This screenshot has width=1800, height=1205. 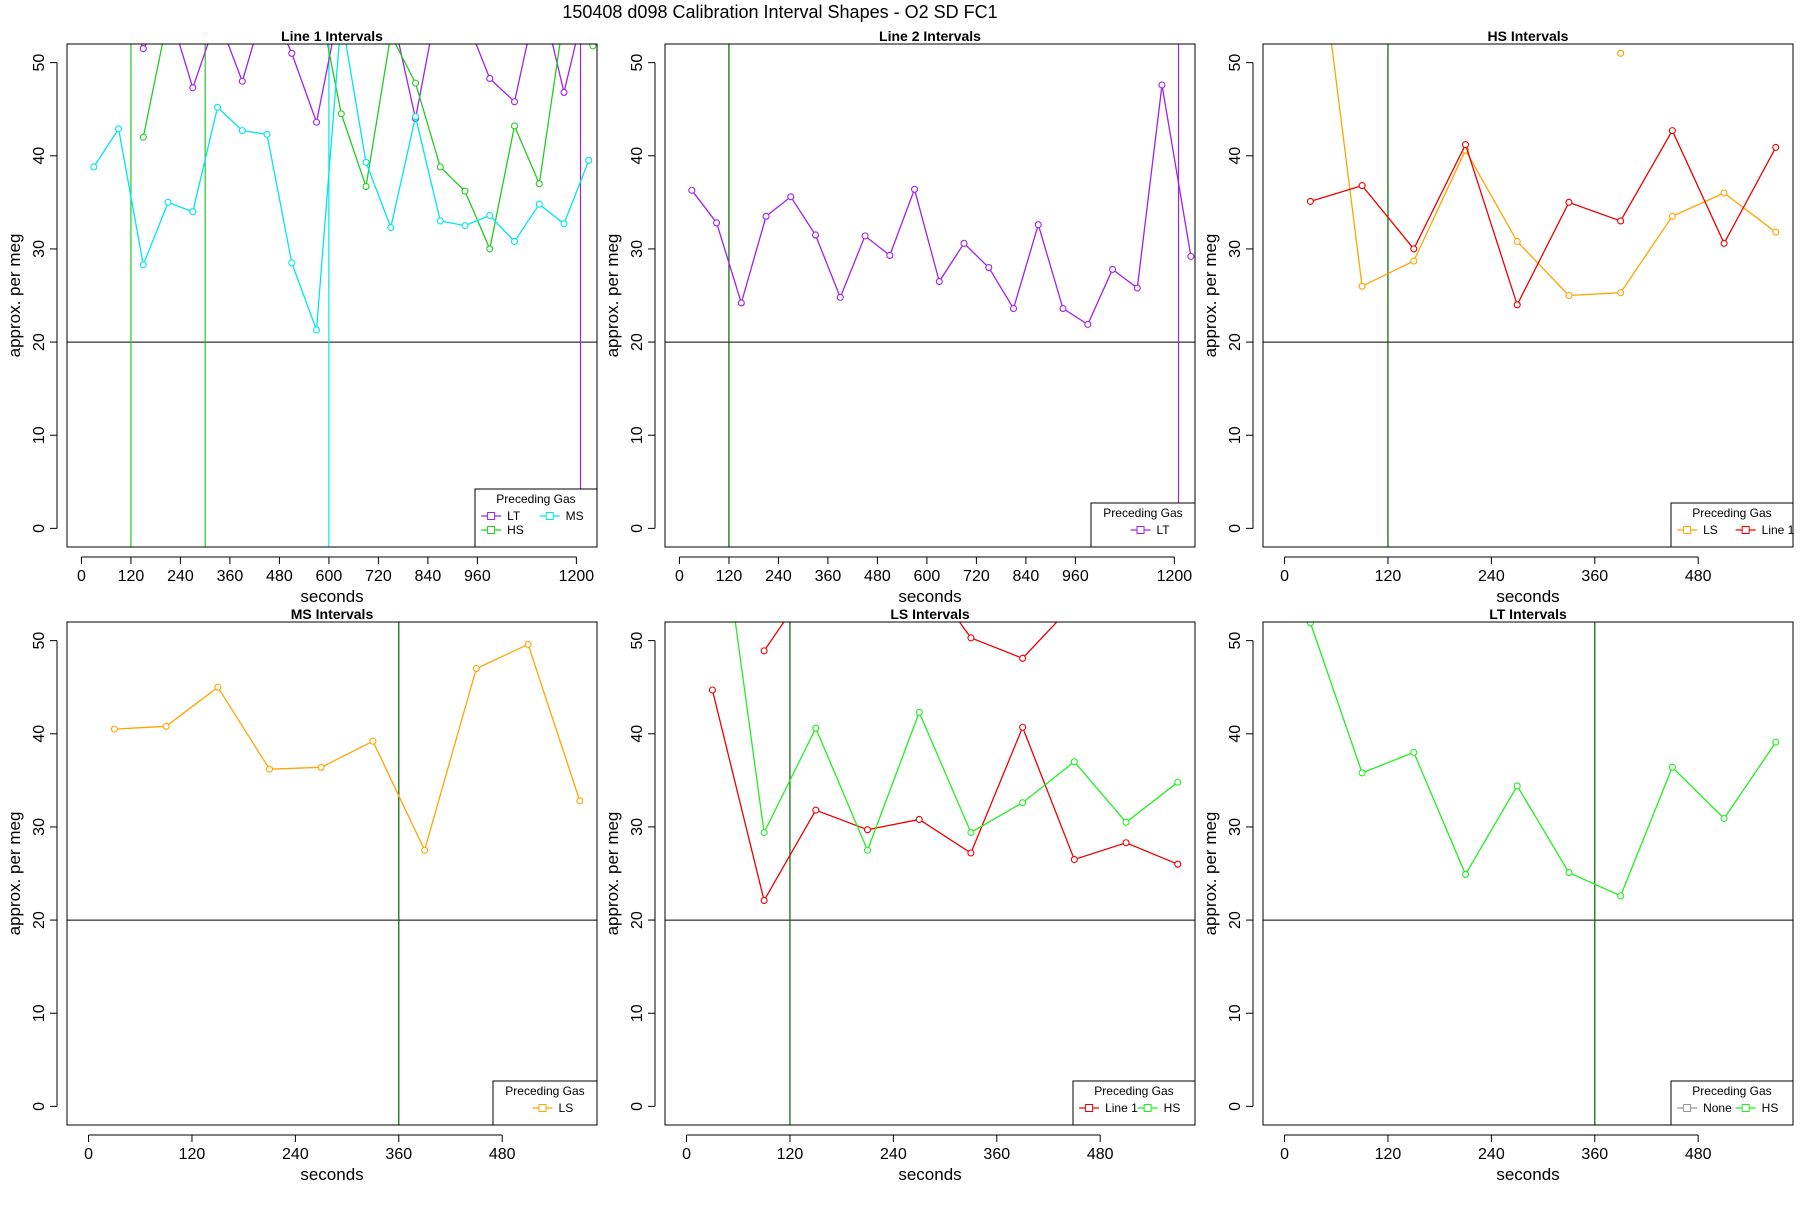 What do you see at coordinates (1026, 576) in the screenshot?
I see `x-tick-label: 840` at bounding box center [1026, 576].